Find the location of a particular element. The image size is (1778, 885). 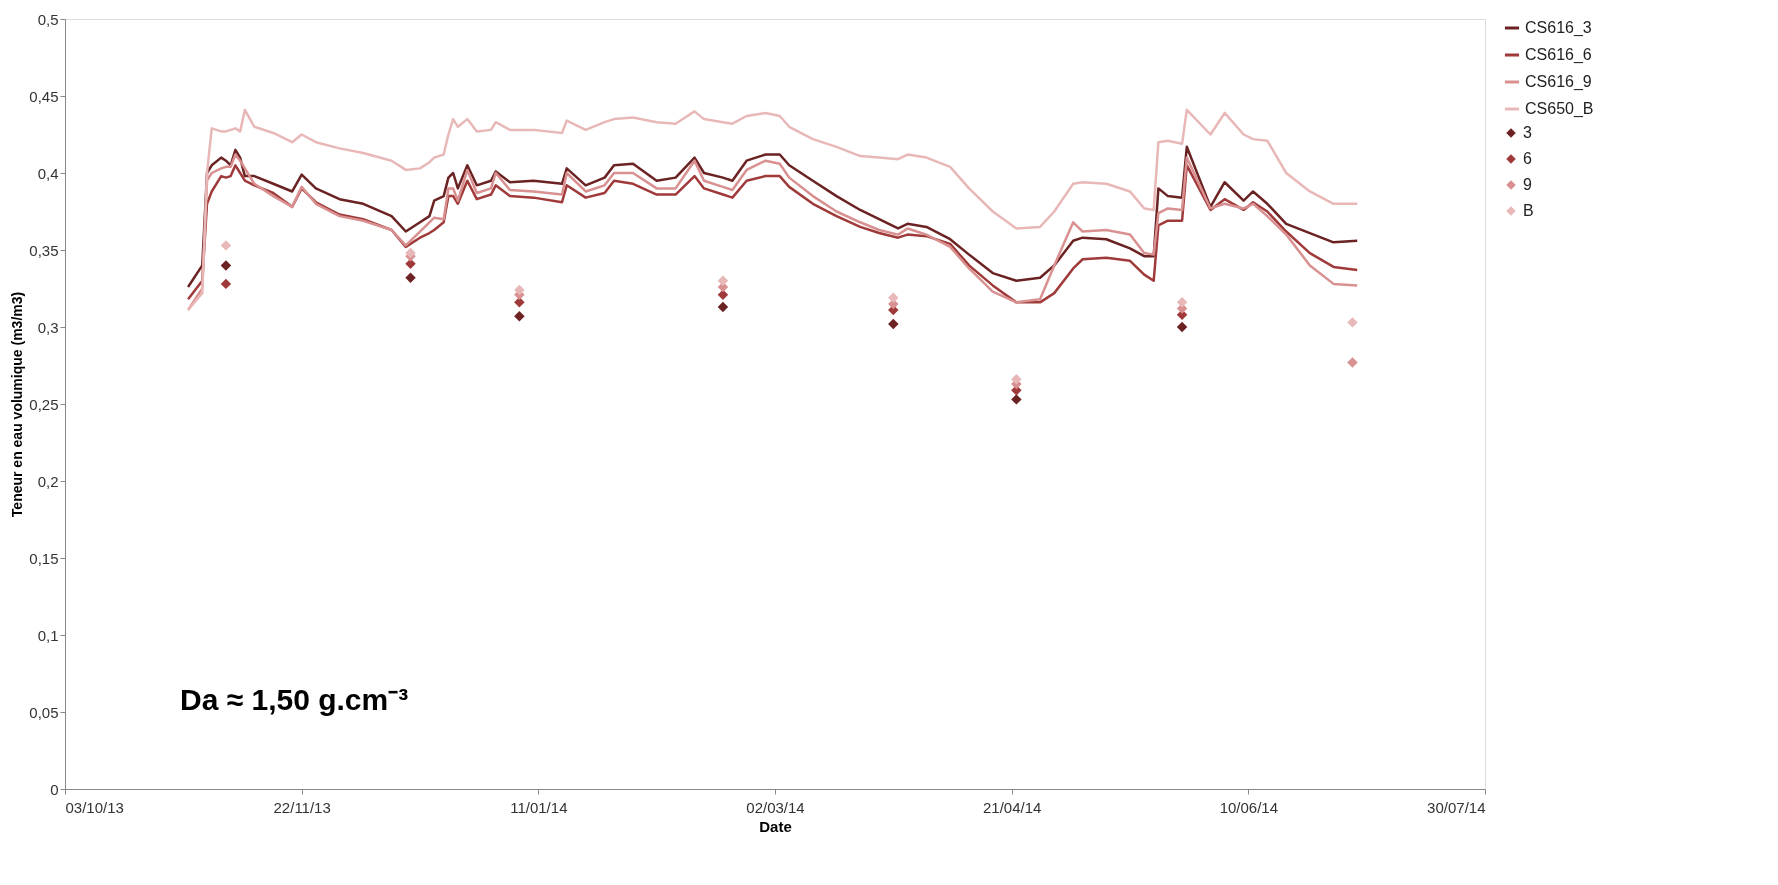

legend-label: CS616_9 is located at coordinates (1558, 82).